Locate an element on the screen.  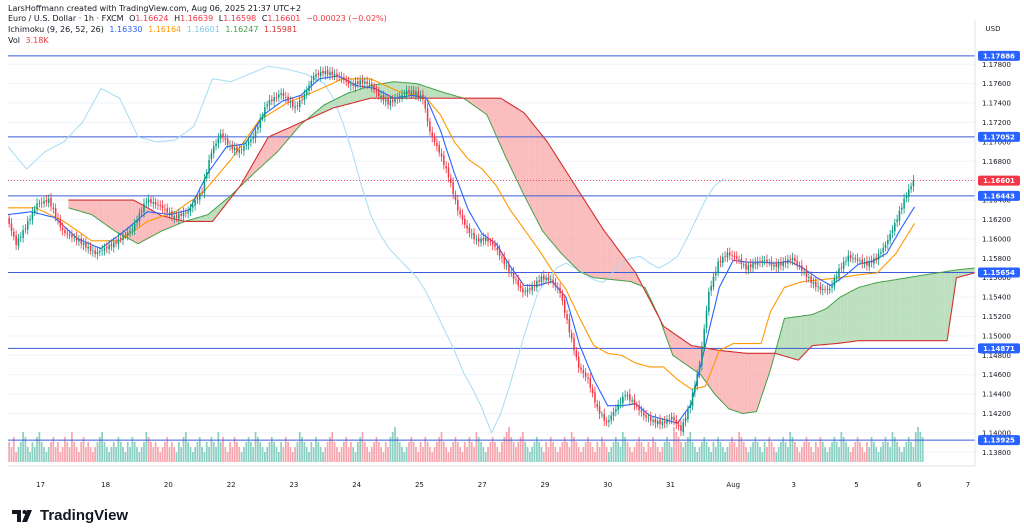
current-price-label: 1.16601 is located at coordinates (999, 181).